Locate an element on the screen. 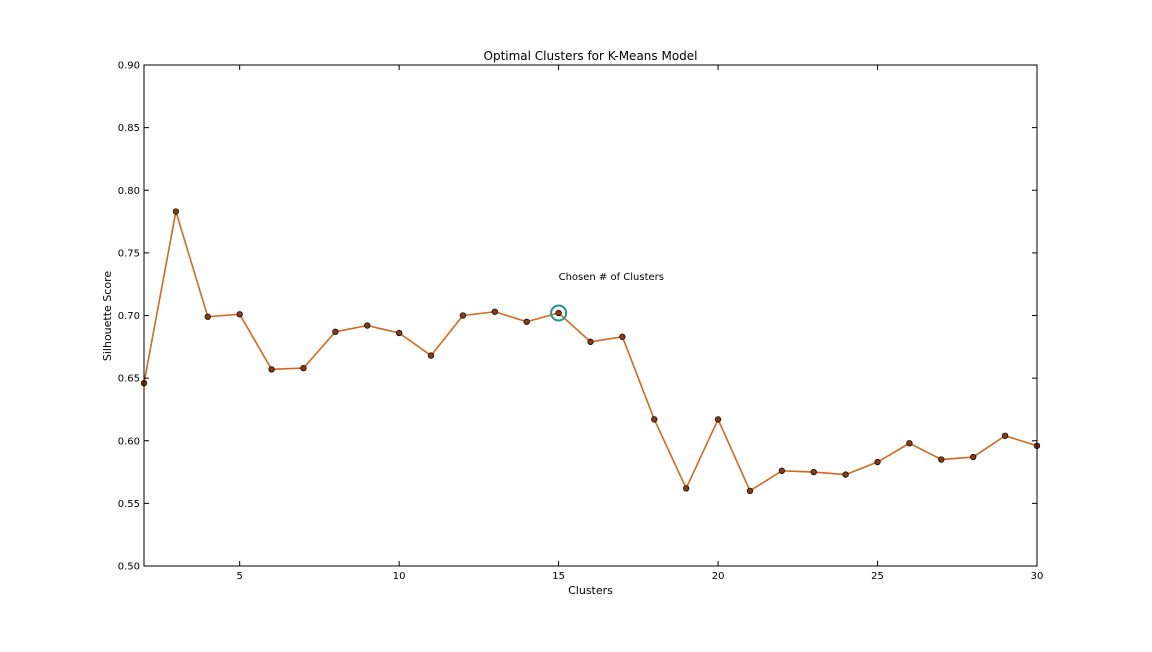  y-tick-label: 0.60 is located at coordinates (129, 441).